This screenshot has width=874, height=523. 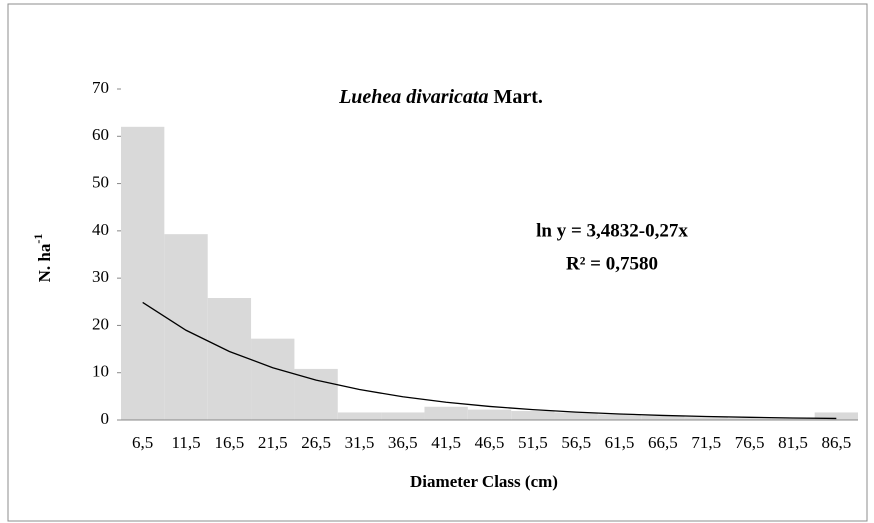 What do you see at coordinates (750, 442) in the screenshot?
I see `x-tick-label: 76,5` at bounding box center [750, 442].